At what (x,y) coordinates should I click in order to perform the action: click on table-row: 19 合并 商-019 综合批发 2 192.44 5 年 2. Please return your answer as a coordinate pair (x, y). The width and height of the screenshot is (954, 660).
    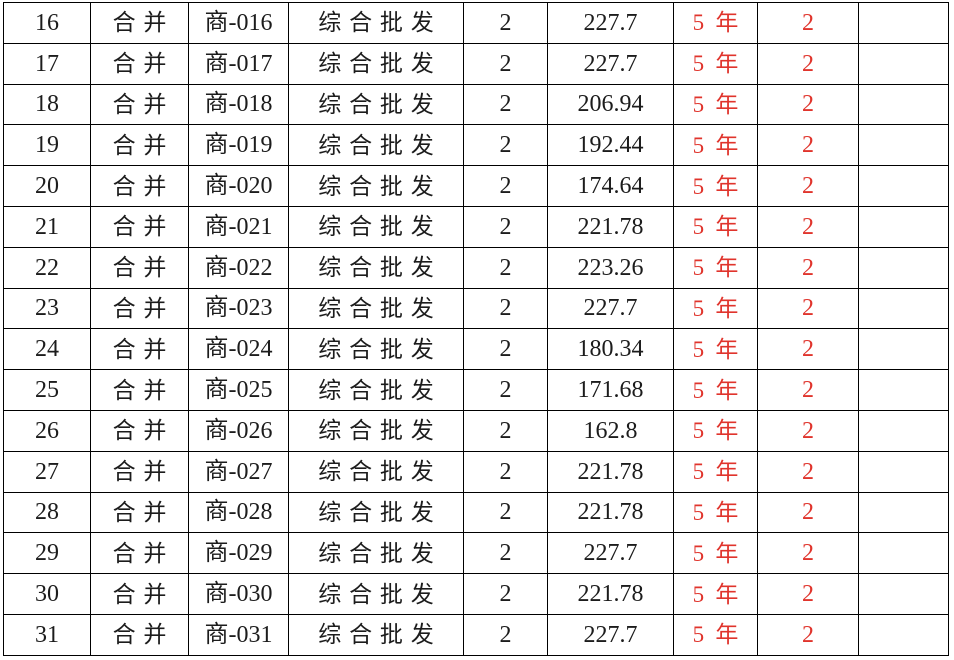
    Looking at the image, I should click on (476, 145).